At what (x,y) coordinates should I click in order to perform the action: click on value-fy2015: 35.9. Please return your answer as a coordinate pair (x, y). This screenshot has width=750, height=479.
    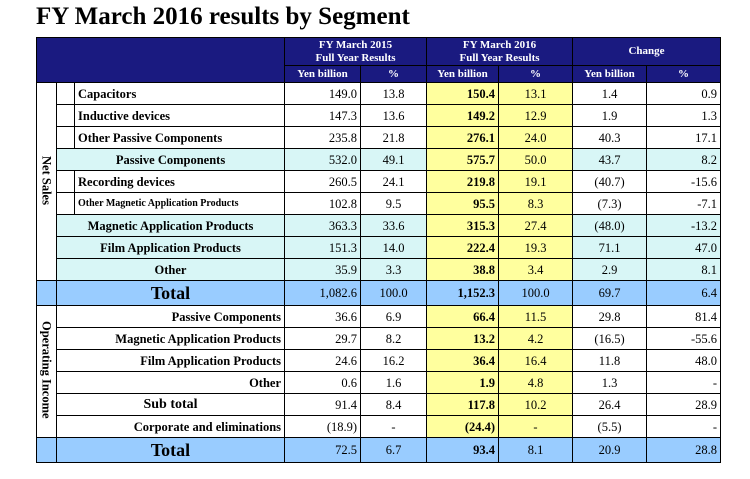
    Looking at the image, I should click on (323, 269).